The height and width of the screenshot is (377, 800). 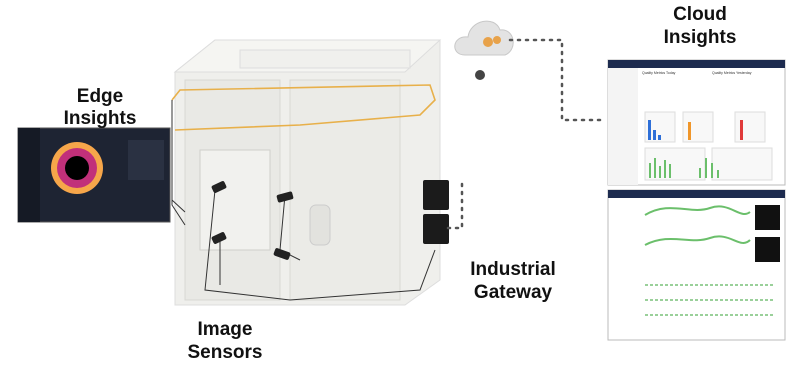 I want to click on label: Gateway, so click(x=513, y=292).